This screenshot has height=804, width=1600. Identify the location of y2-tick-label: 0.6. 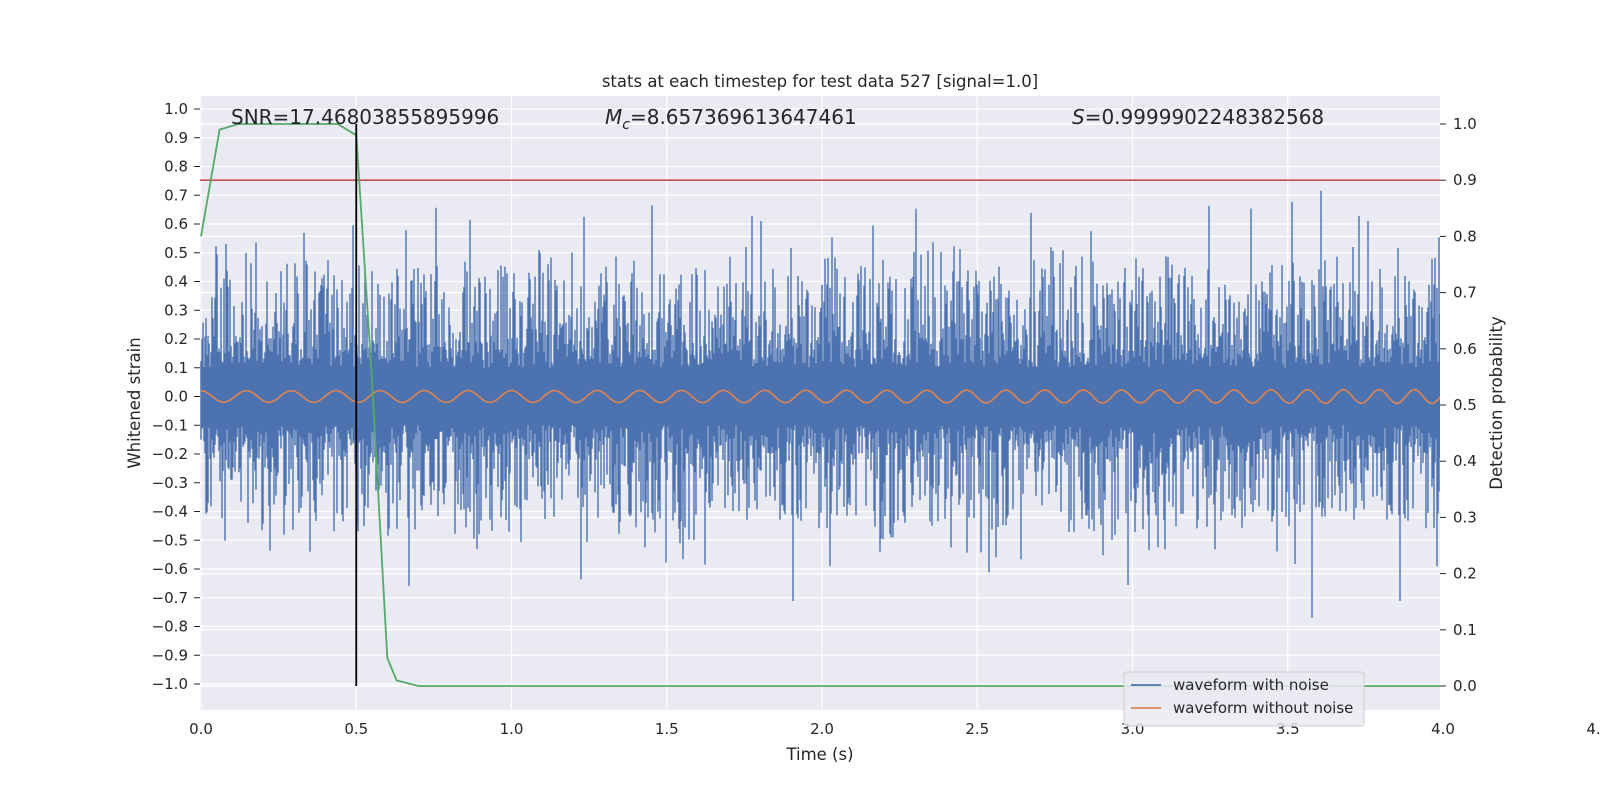
(1465, 349).